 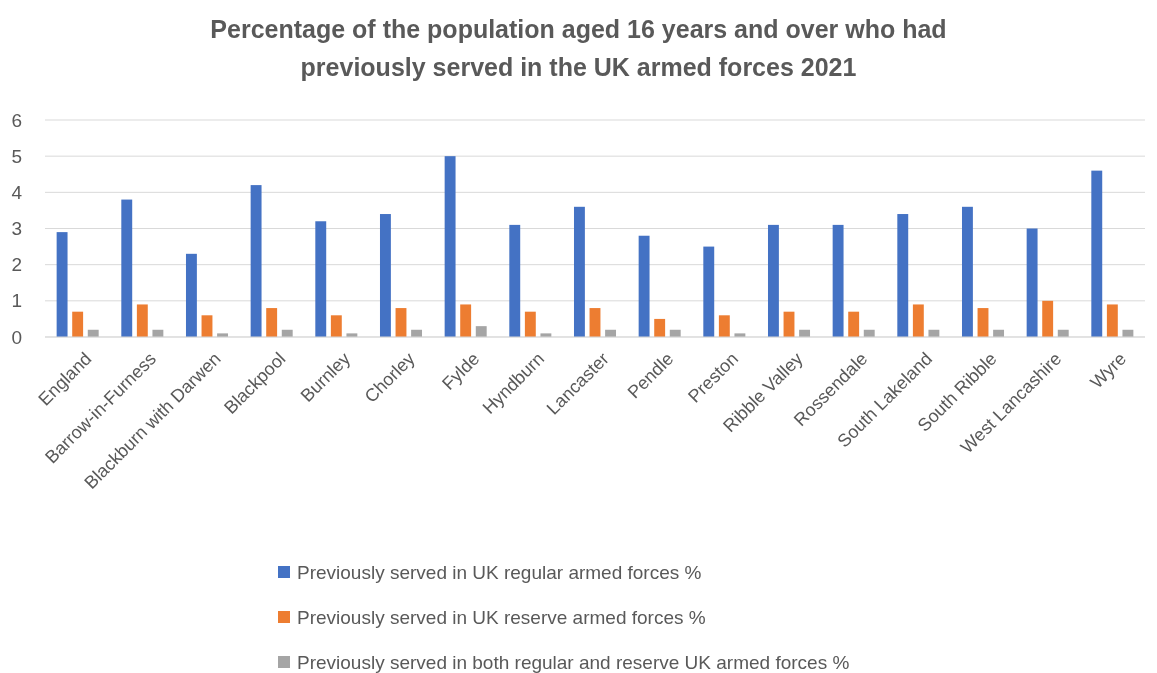 I want to click on y-tick-label: 2, so click(x=16, y=265).